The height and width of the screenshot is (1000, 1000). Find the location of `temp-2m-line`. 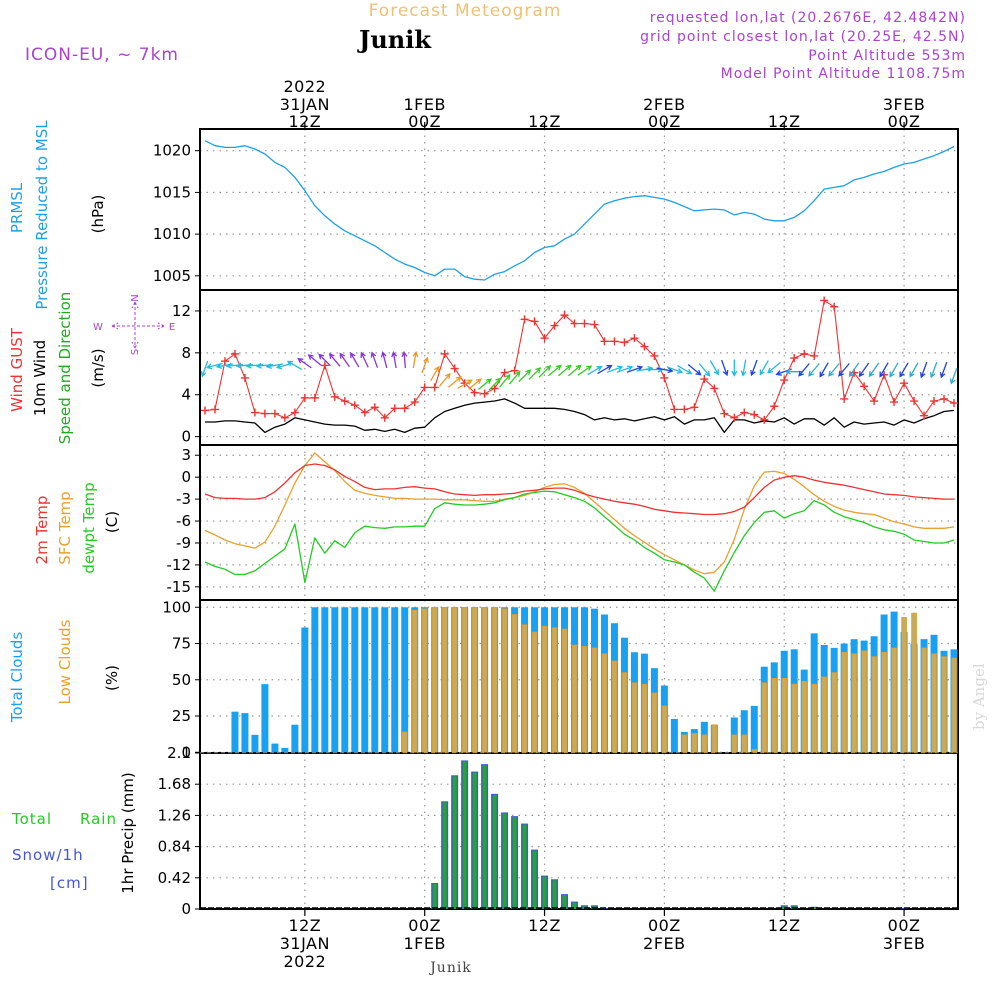

temp-2m-line is located at coordinates (579, 489).